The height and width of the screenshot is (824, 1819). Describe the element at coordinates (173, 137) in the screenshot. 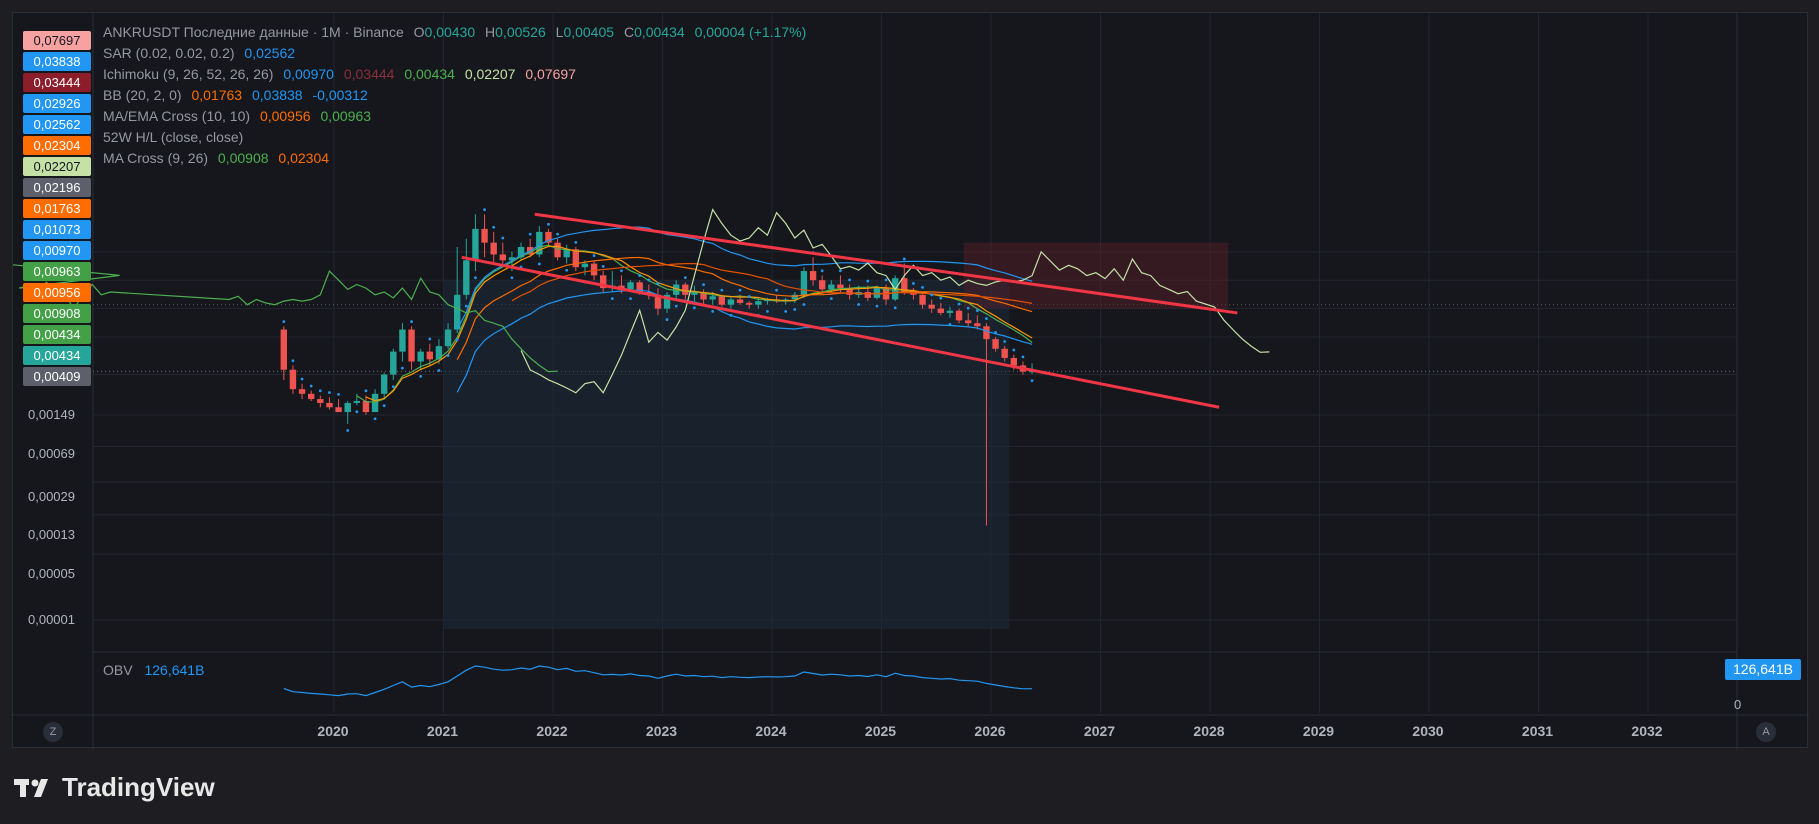

I see `hl52-label: 52W H/L (close, close)` at that location.